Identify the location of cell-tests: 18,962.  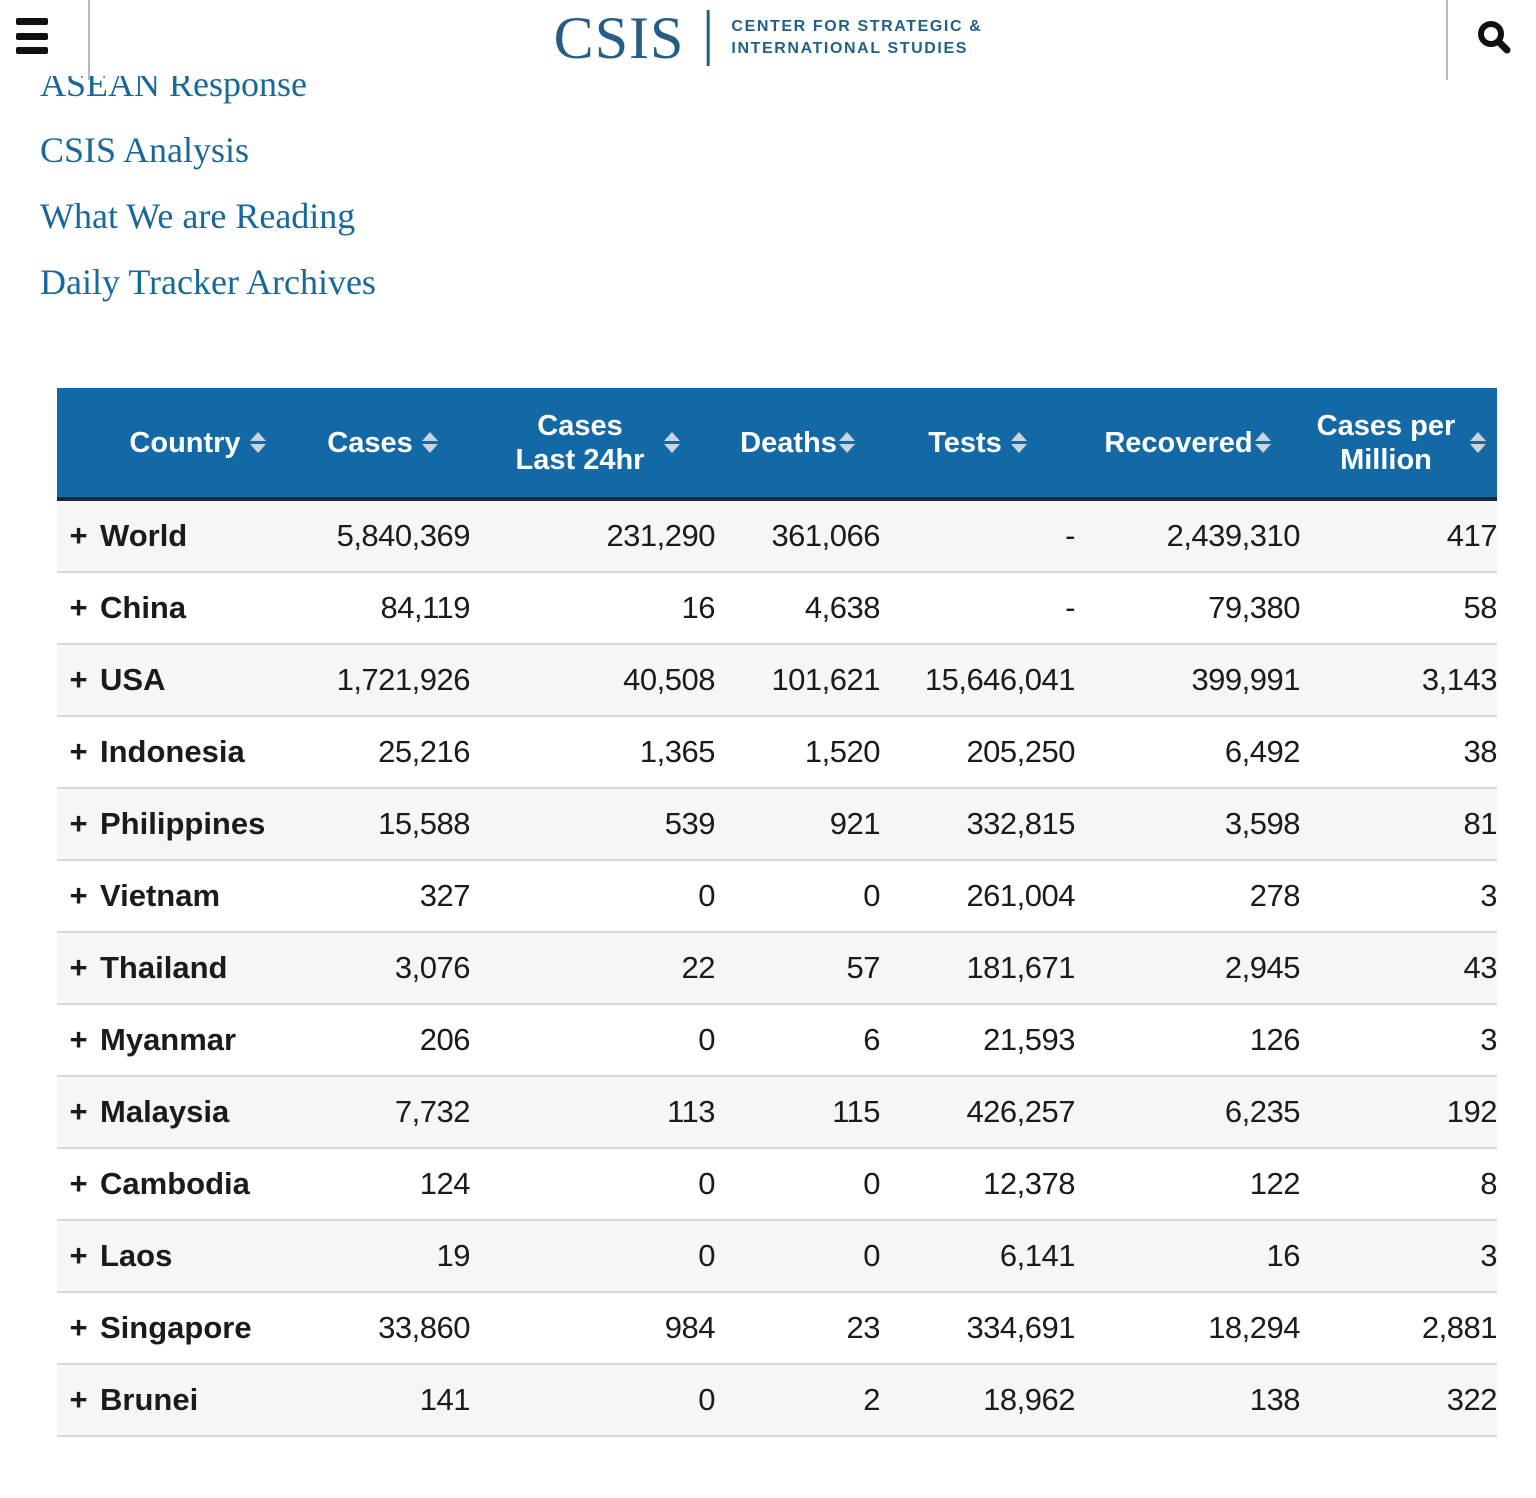
(978, 1400).